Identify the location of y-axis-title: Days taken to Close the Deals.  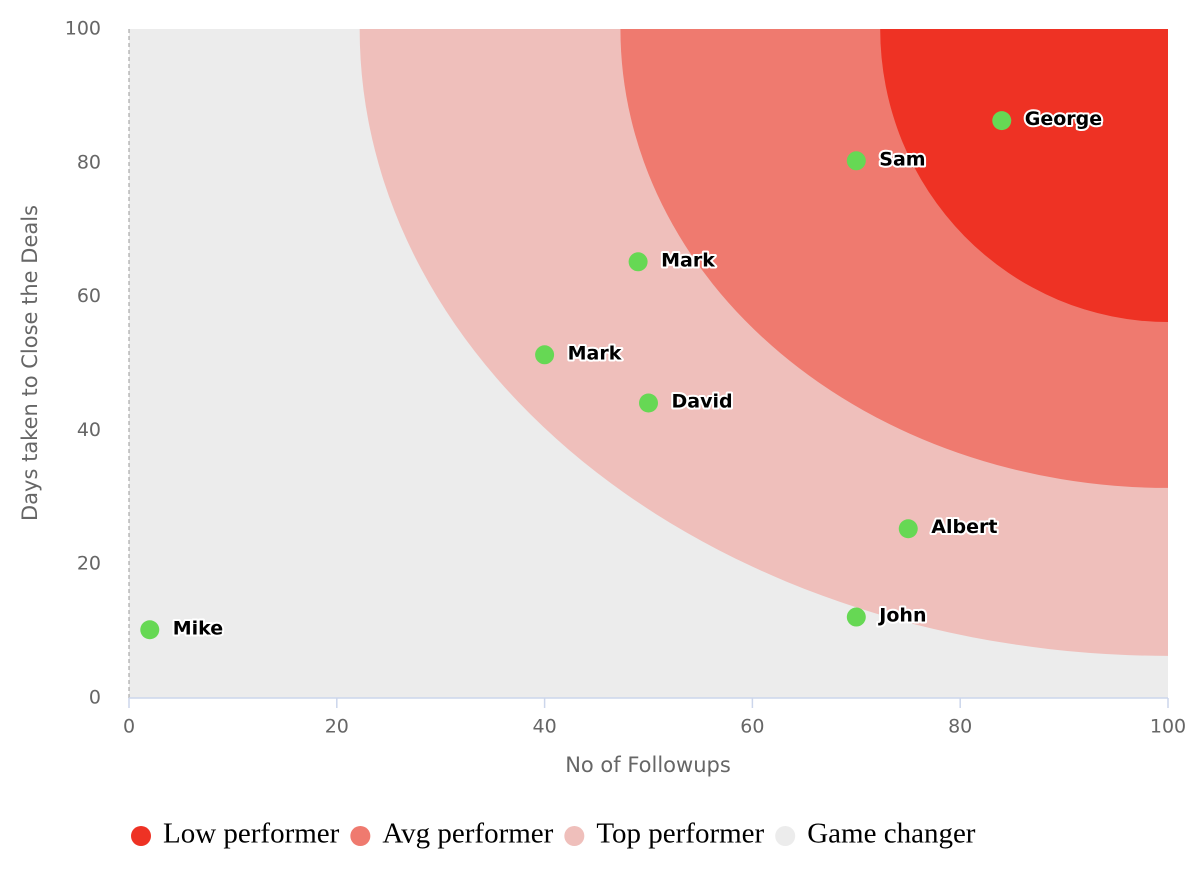
(30, 363).